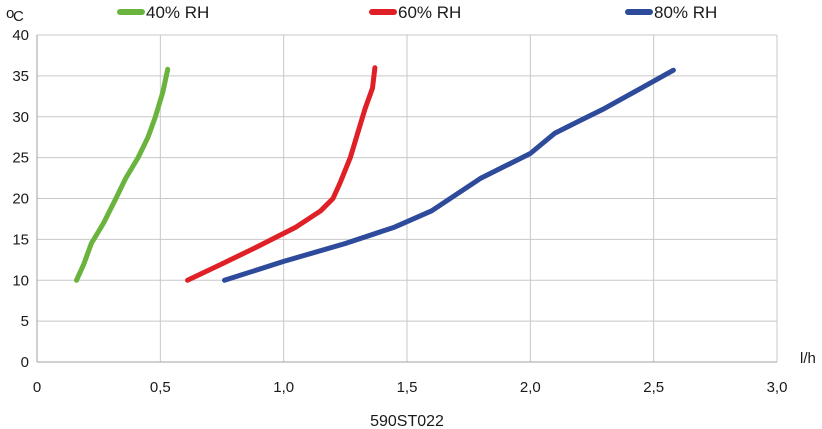  Describe the element at coordinates (20, 76) in the screenshot. I see `y-tick-label: 35` at that location.